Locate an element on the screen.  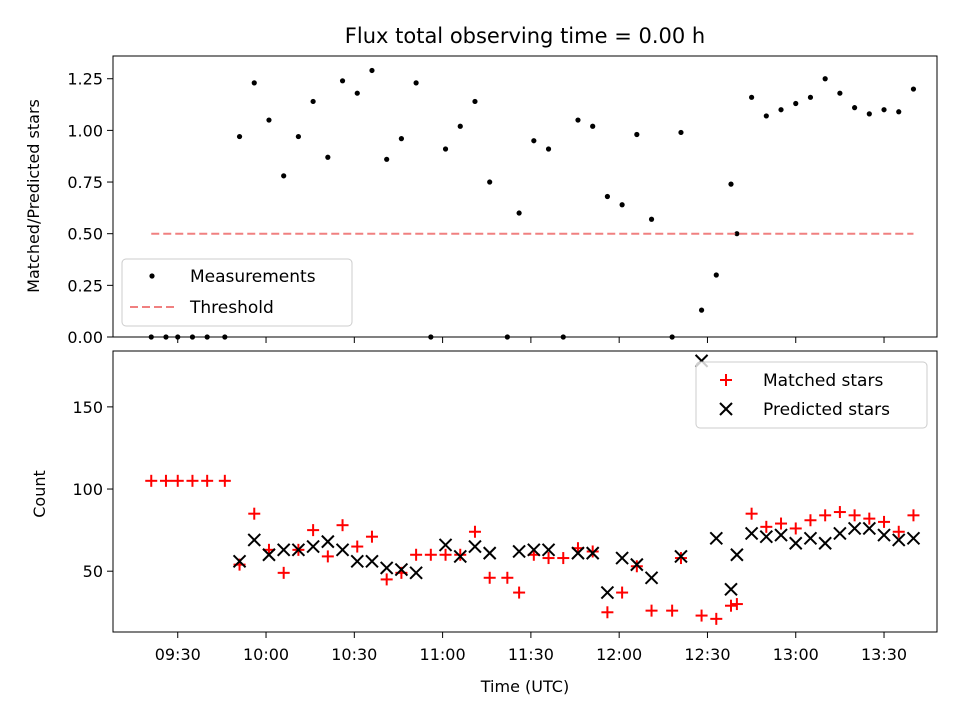
legend-measurements-marker is located at coordinates (152, 276).